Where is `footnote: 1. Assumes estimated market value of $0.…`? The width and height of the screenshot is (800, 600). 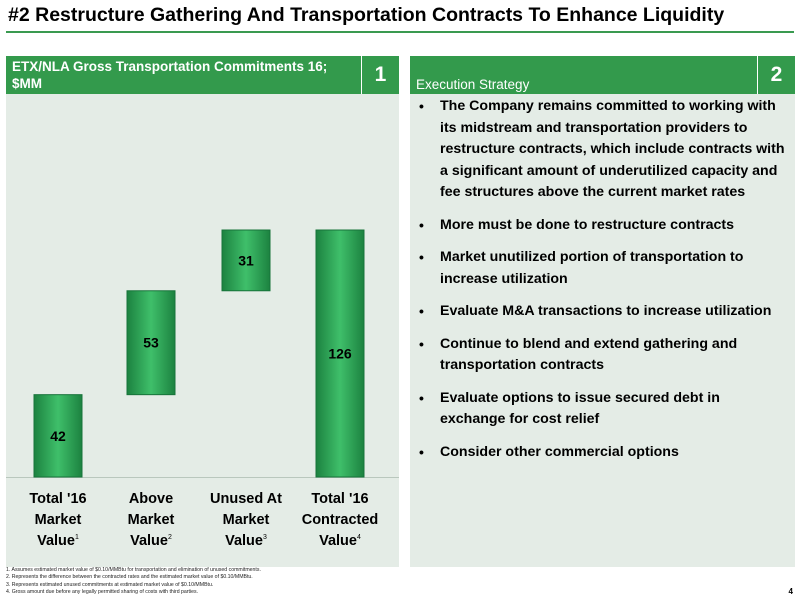
footnote: 1. Assumes estimated market value of $0.… is located at coordinates (133, 570).